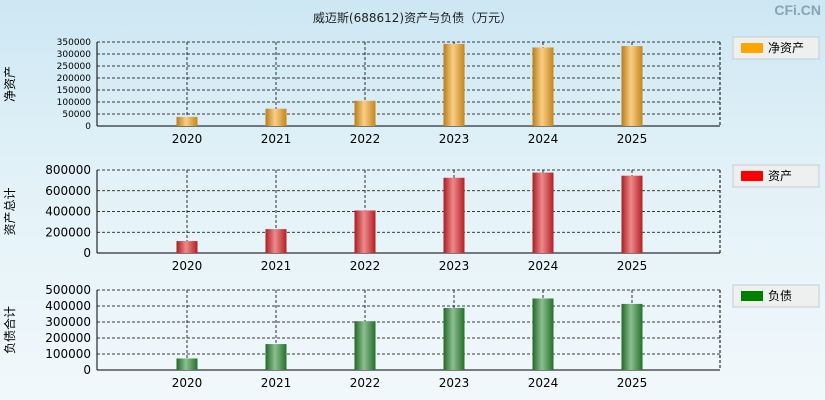  What do you see at coordinates (10, 84) in the screenshot?
I see `y-axis-label: 净资产` at bounding box center [10, 84].